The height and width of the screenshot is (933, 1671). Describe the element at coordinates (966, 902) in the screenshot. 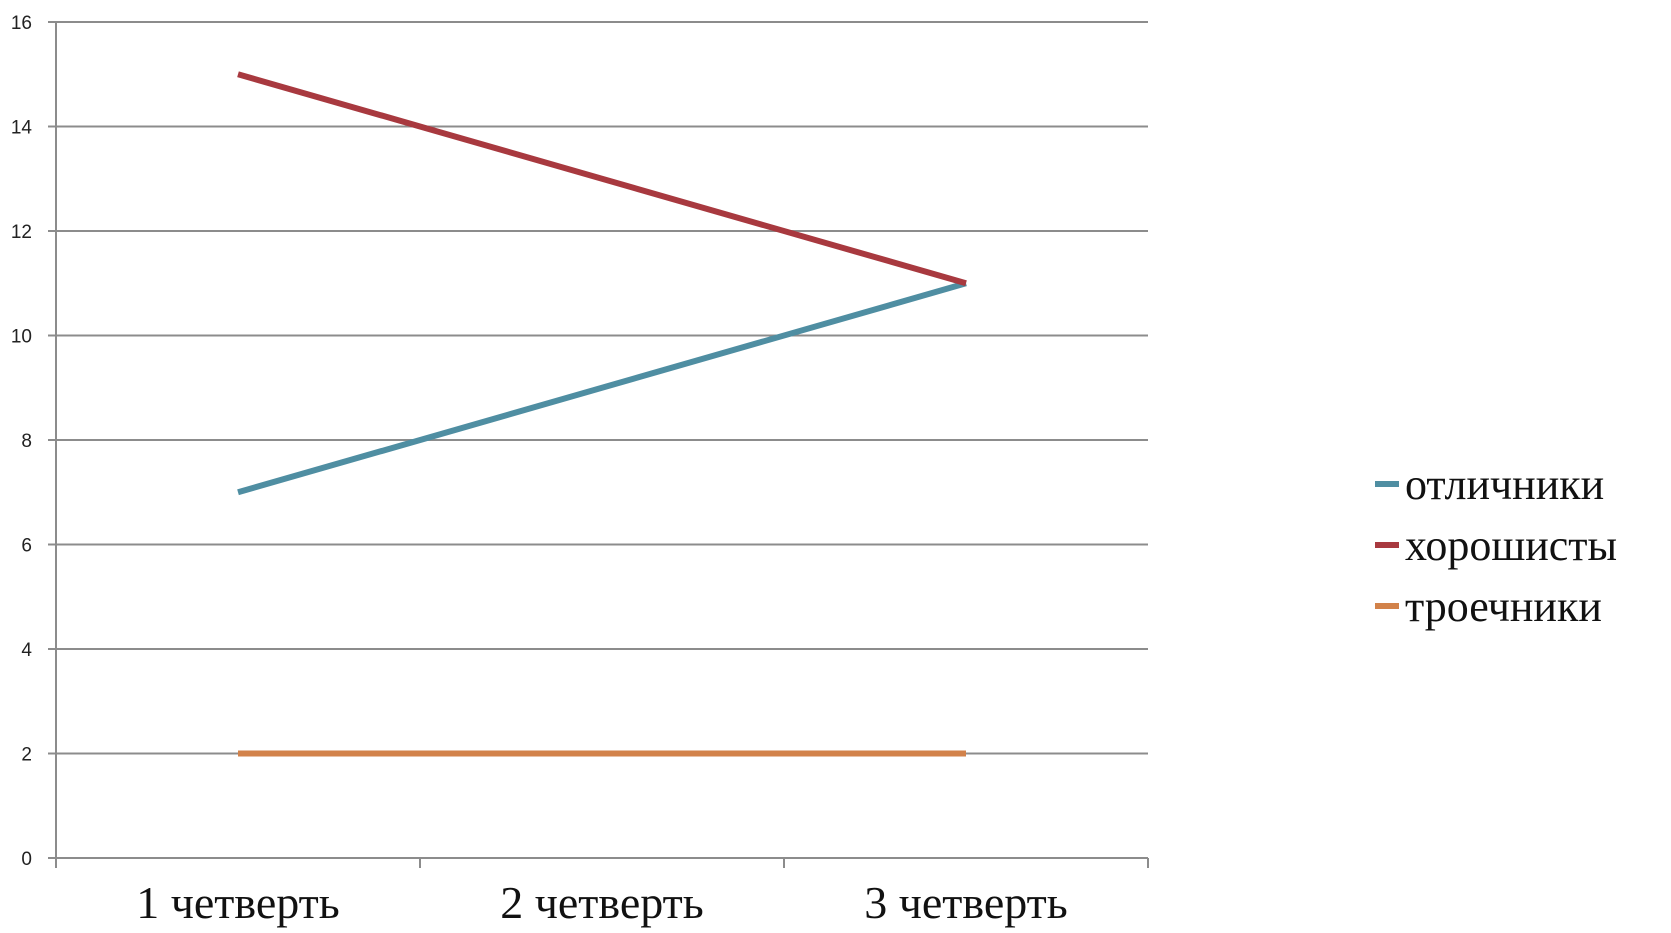

I see `x-tick-label: 3 четверть` at that location.